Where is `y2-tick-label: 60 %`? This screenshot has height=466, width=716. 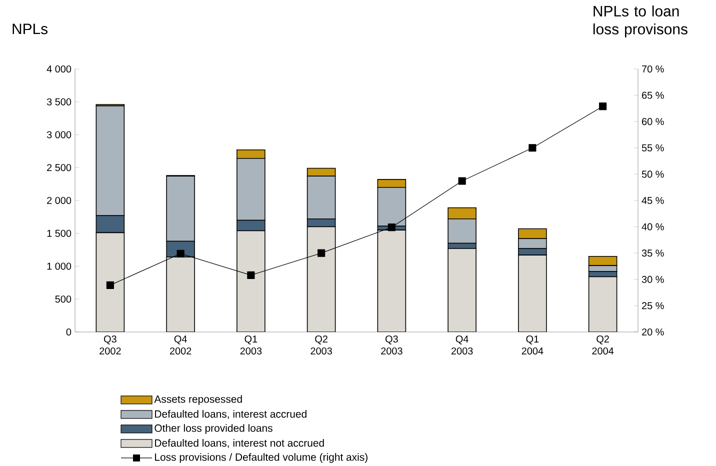 y2-tick-label: 60 % is located at coordinates (653, 122).